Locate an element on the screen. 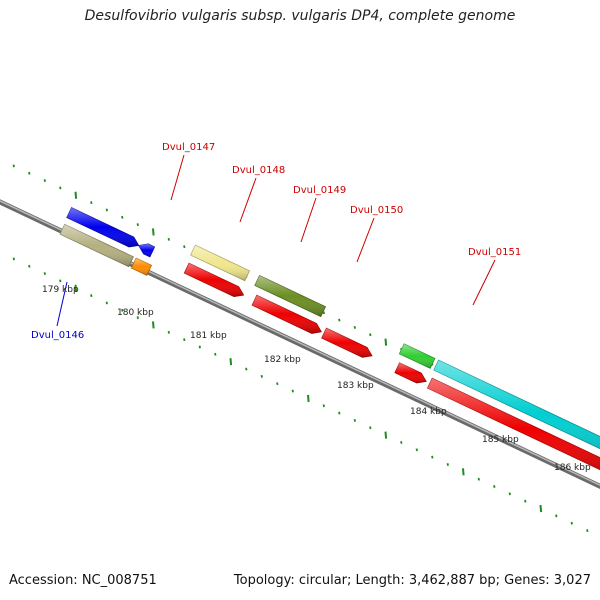  feature-dvul-0149-cds is located at coordinates (347, 342).